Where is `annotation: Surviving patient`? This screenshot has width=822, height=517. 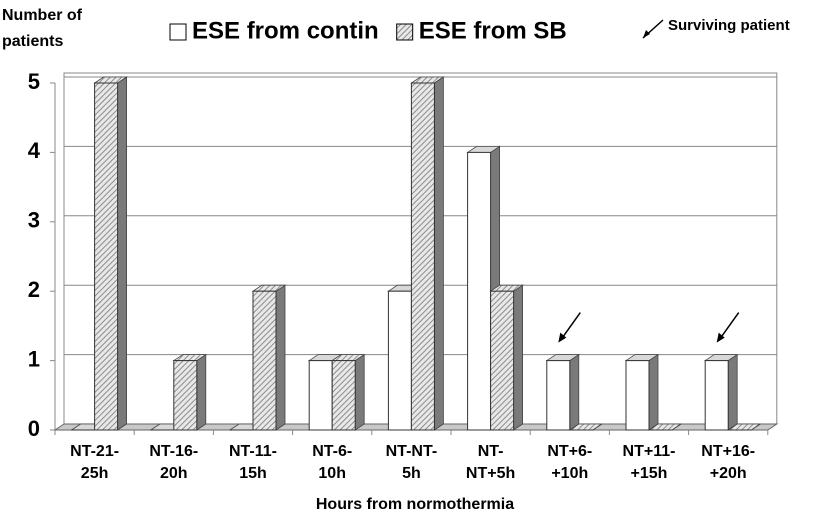 annotation: Surviving patient is located at coordinates (729, 25).